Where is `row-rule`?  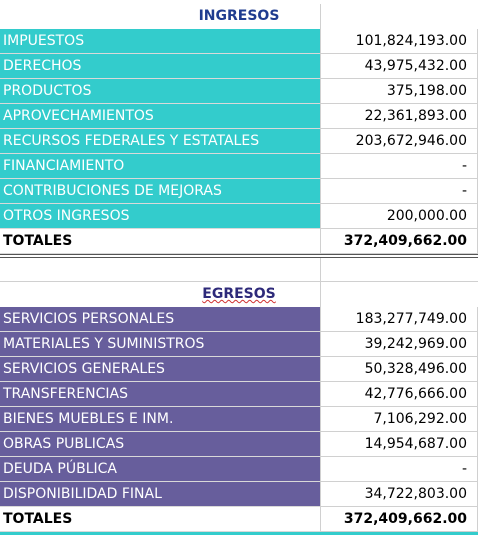
row-rule is located at coordinates (239, 281).